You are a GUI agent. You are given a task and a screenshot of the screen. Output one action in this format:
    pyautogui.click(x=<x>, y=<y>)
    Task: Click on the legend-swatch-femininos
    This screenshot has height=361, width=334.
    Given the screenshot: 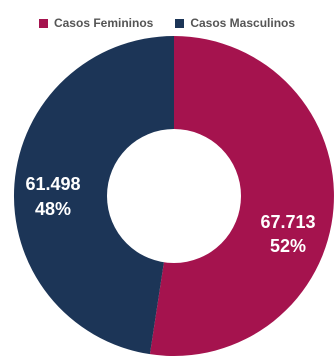 What is the action you would take?
    pyautogui.click(x=43, y=23)
    